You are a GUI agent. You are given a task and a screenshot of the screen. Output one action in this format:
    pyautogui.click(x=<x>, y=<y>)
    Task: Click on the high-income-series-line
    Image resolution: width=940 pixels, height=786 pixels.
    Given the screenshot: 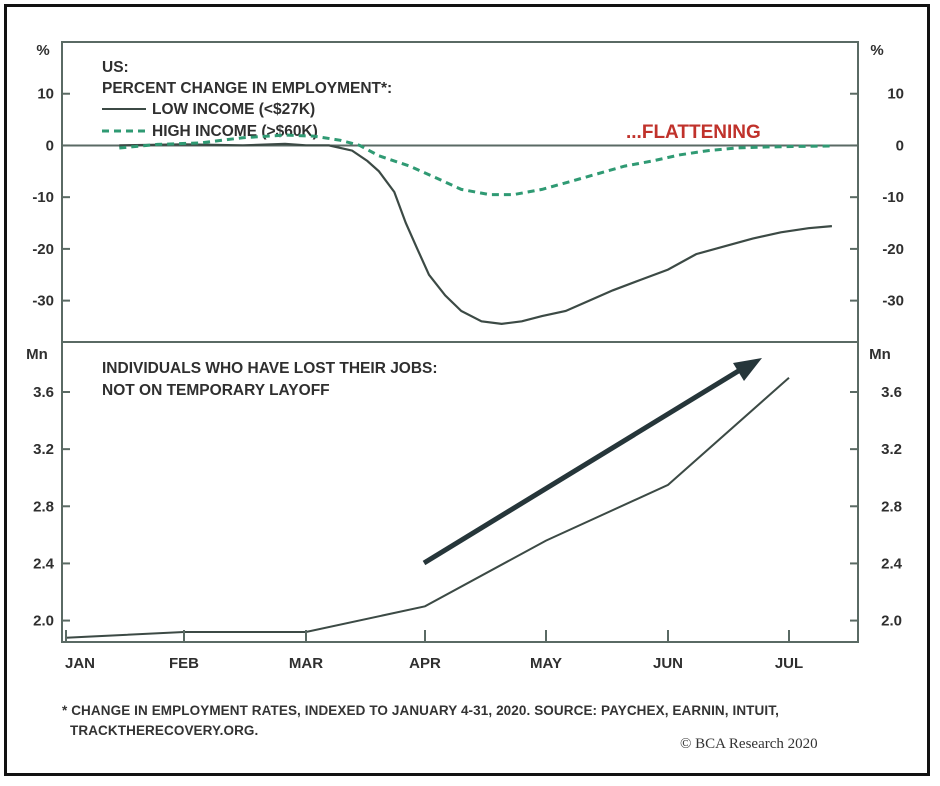 What is the action you would take?
    pyautogui.click(x=475, y=165)
    